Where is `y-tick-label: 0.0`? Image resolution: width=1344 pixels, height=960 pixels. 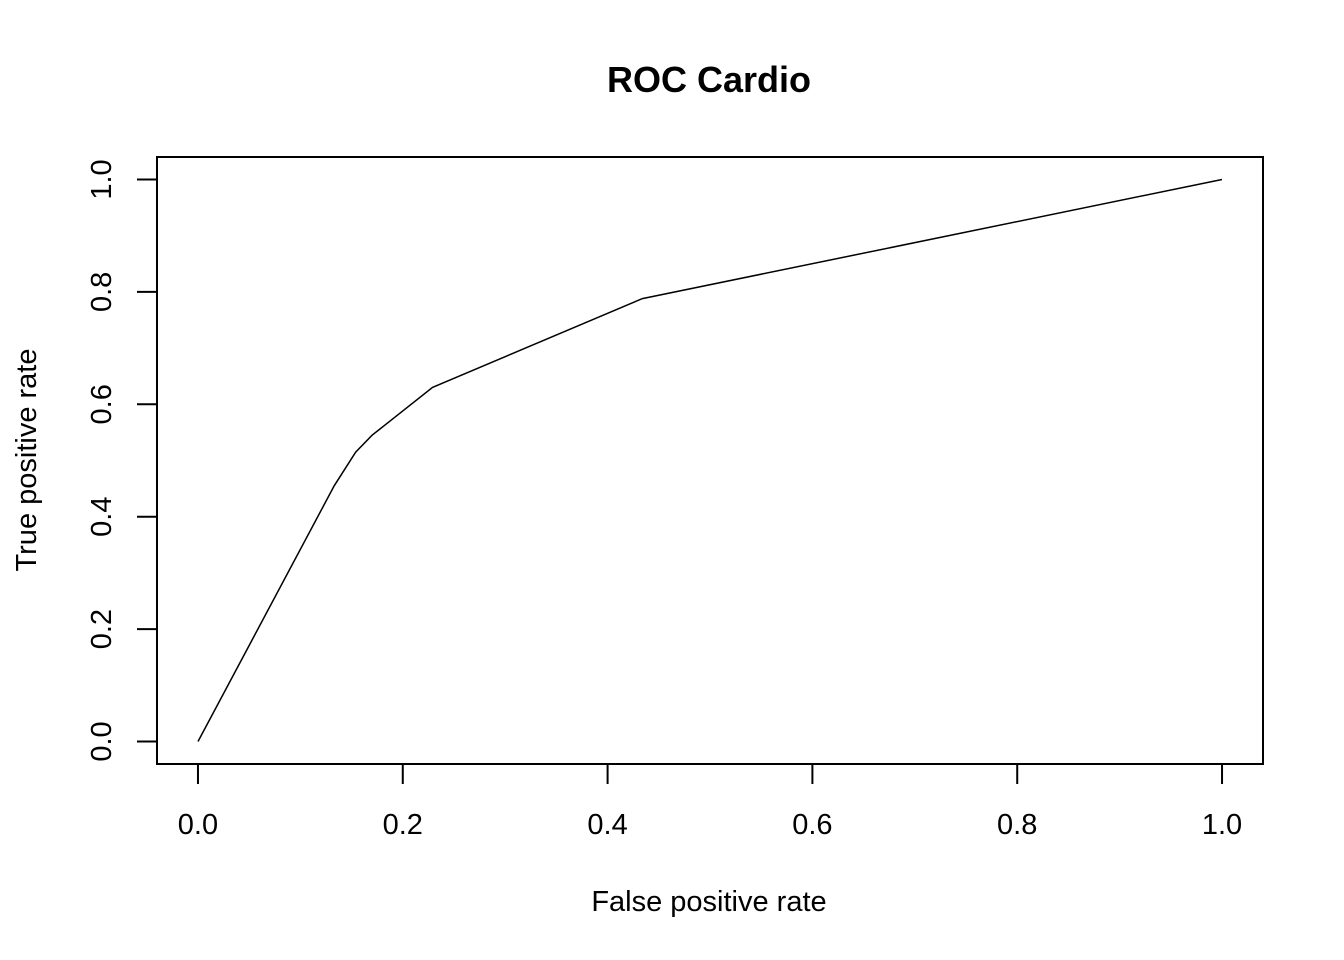
y-tick-label: 0.0 is located at coordinates (102, 741).